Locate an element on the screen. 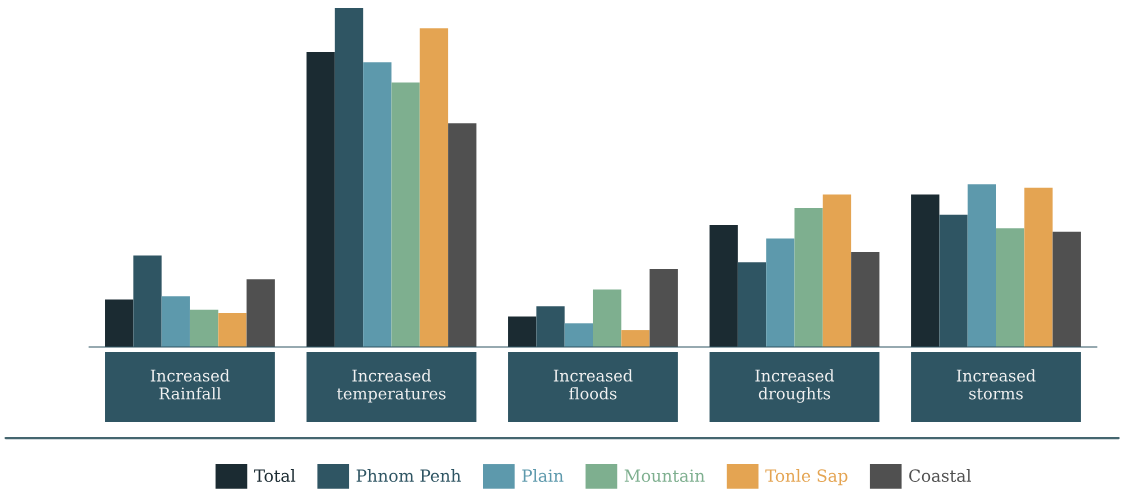  x-tick-label: Increased droughts is located at coordinates (795, 386).